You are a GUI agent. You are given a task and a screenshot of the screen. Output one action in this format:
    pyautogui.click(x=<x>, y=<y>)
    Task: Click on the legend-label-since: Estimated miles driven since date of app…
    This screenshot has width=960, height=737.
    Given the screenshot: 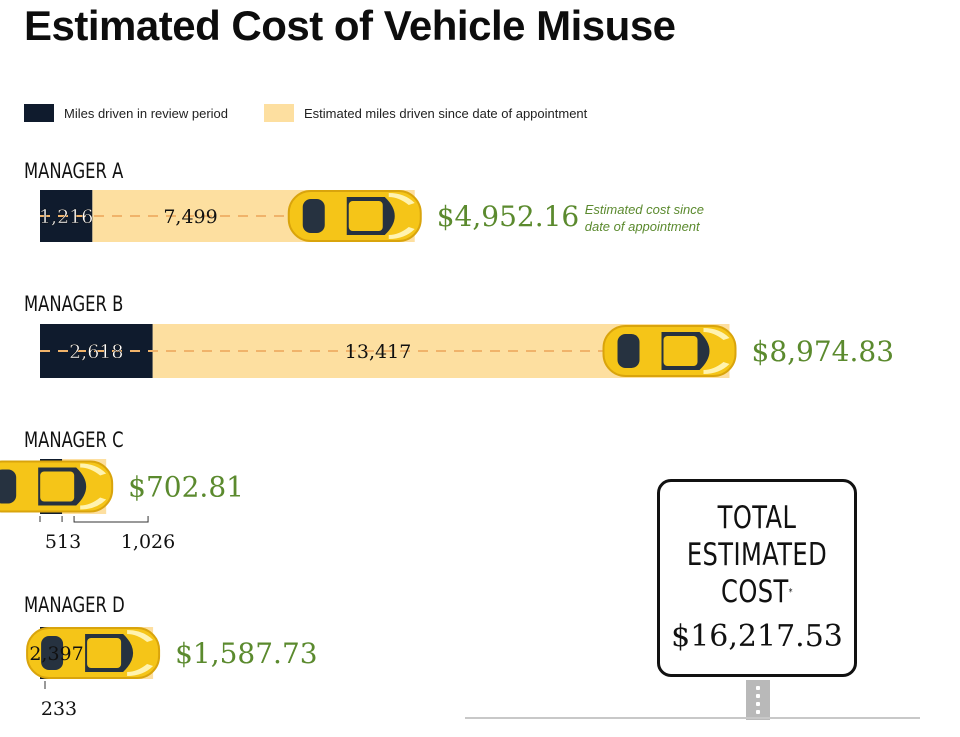 What is the action you would take?
    pyautogui.click(x=446, y=113)
    